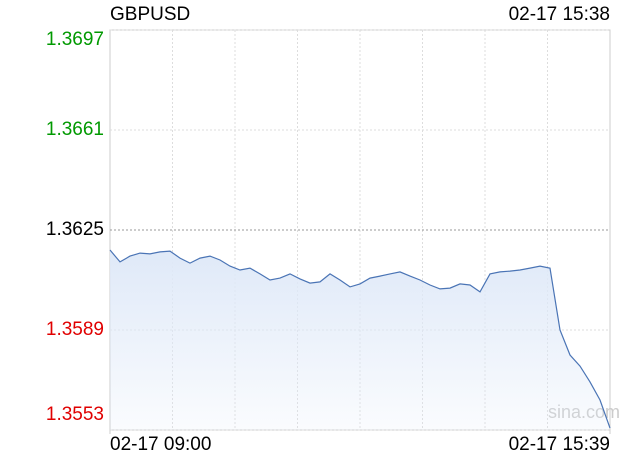  I want to click on y-tick-label: 1.3589, so click(75, 329).